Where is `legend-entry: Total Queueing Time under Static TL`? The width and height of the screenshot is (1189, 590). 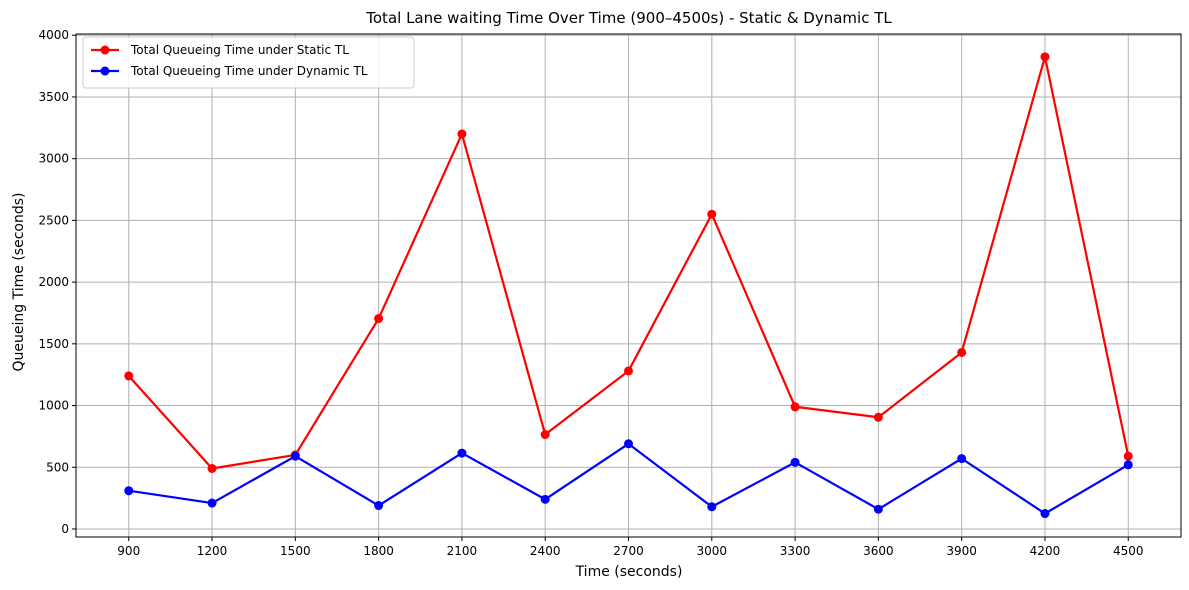 legend-entry: Total Queueing Time under Static TL is located at coordinates (220, 50).